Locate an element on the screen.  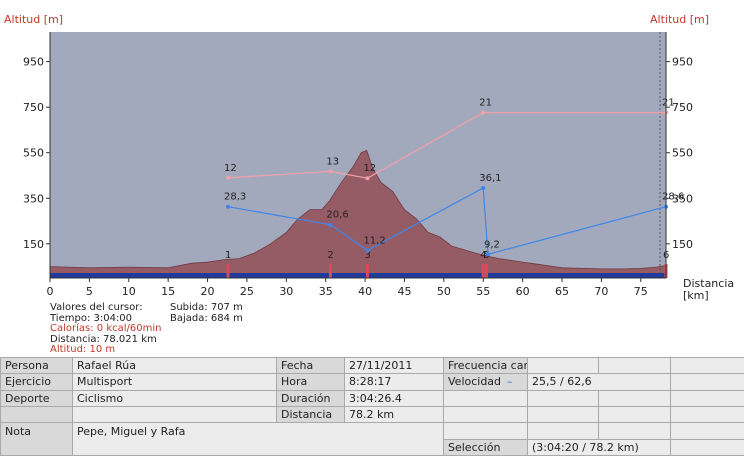
ejercicio-value: Multisport is located at coordinates (174, 382).